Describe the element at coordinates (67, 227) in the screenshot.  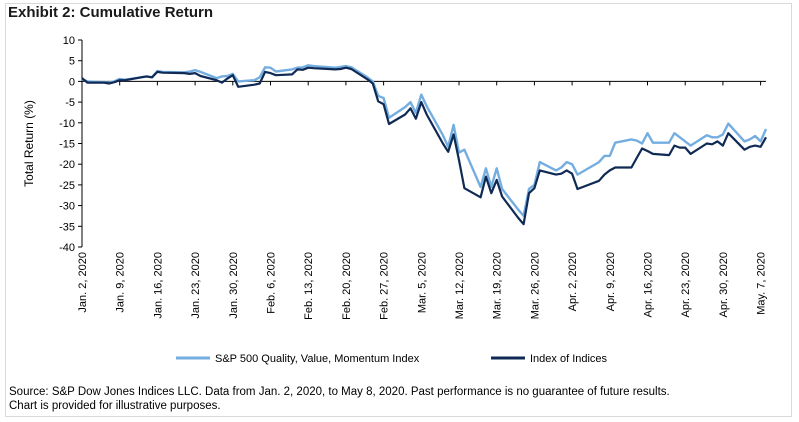
I see `y-tick-label: -35` at that location.